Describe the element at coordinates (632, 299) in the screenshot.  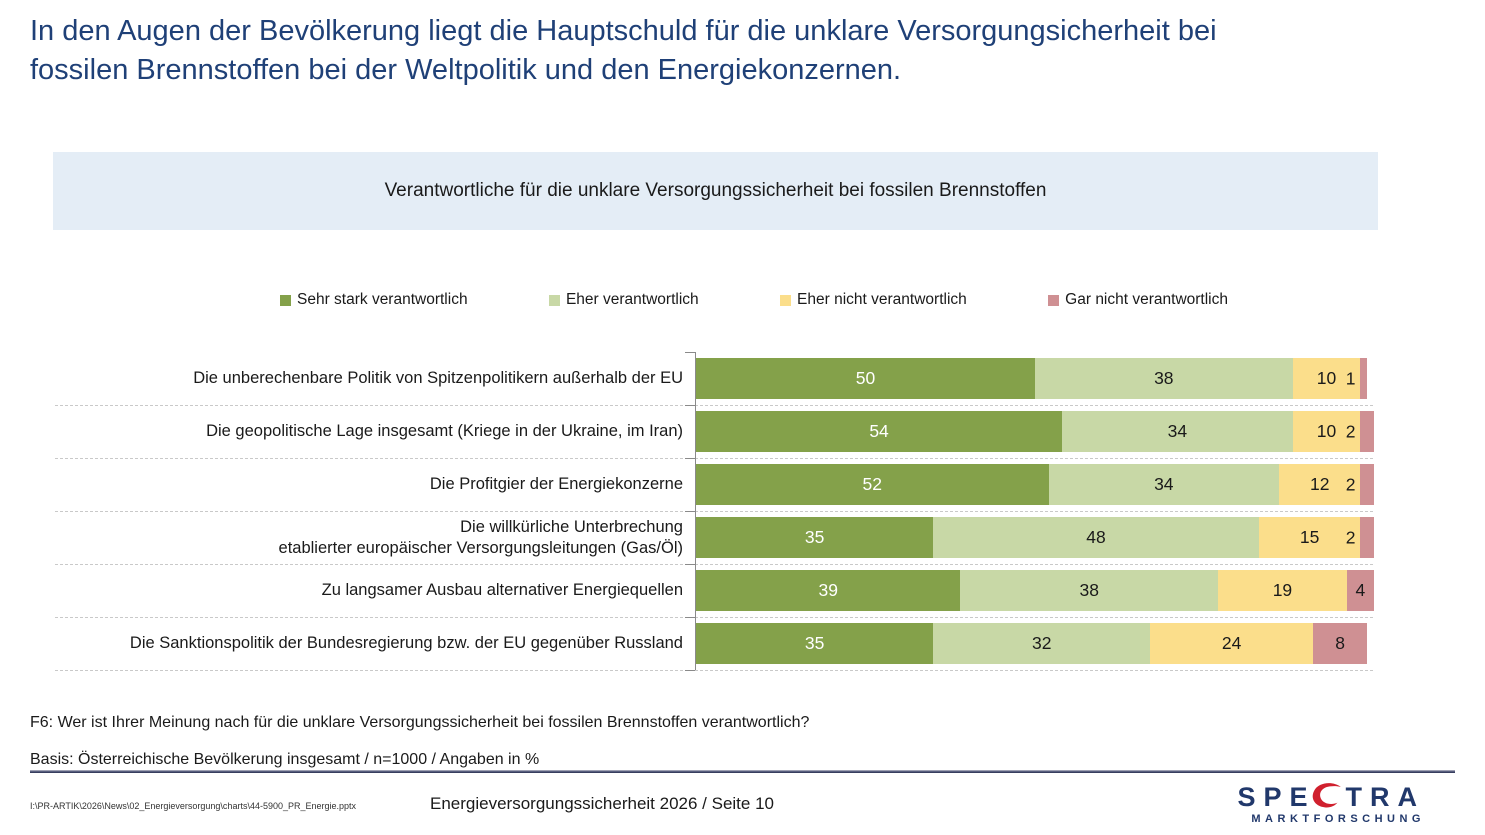
I see `legend-label: Eher verantwortlich` at that location.